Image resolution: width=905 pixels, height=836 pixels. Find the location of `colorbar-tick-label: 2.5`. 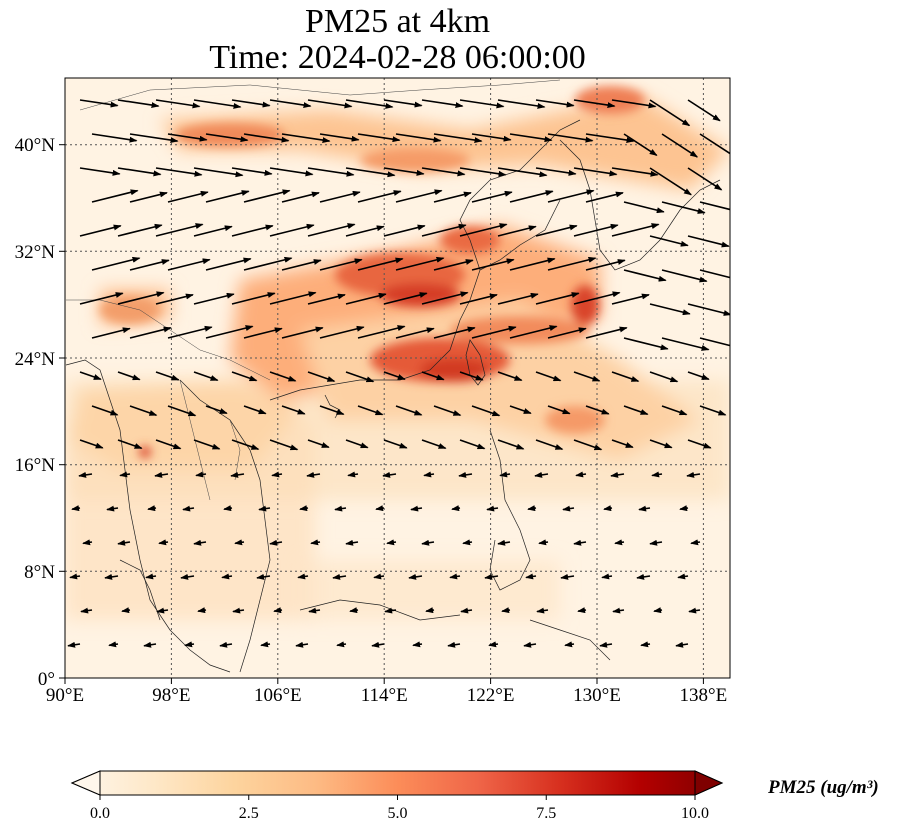

colorbar-tick-label: 2.5 is located at coordinates (249, 813).